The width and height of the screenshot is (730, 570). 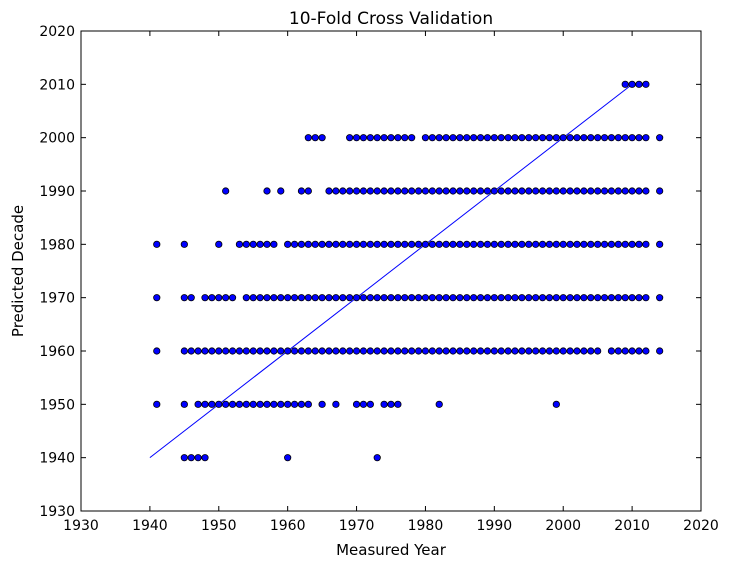 I want to click on x-tick-label: 1960, so click(x=288, y=526).